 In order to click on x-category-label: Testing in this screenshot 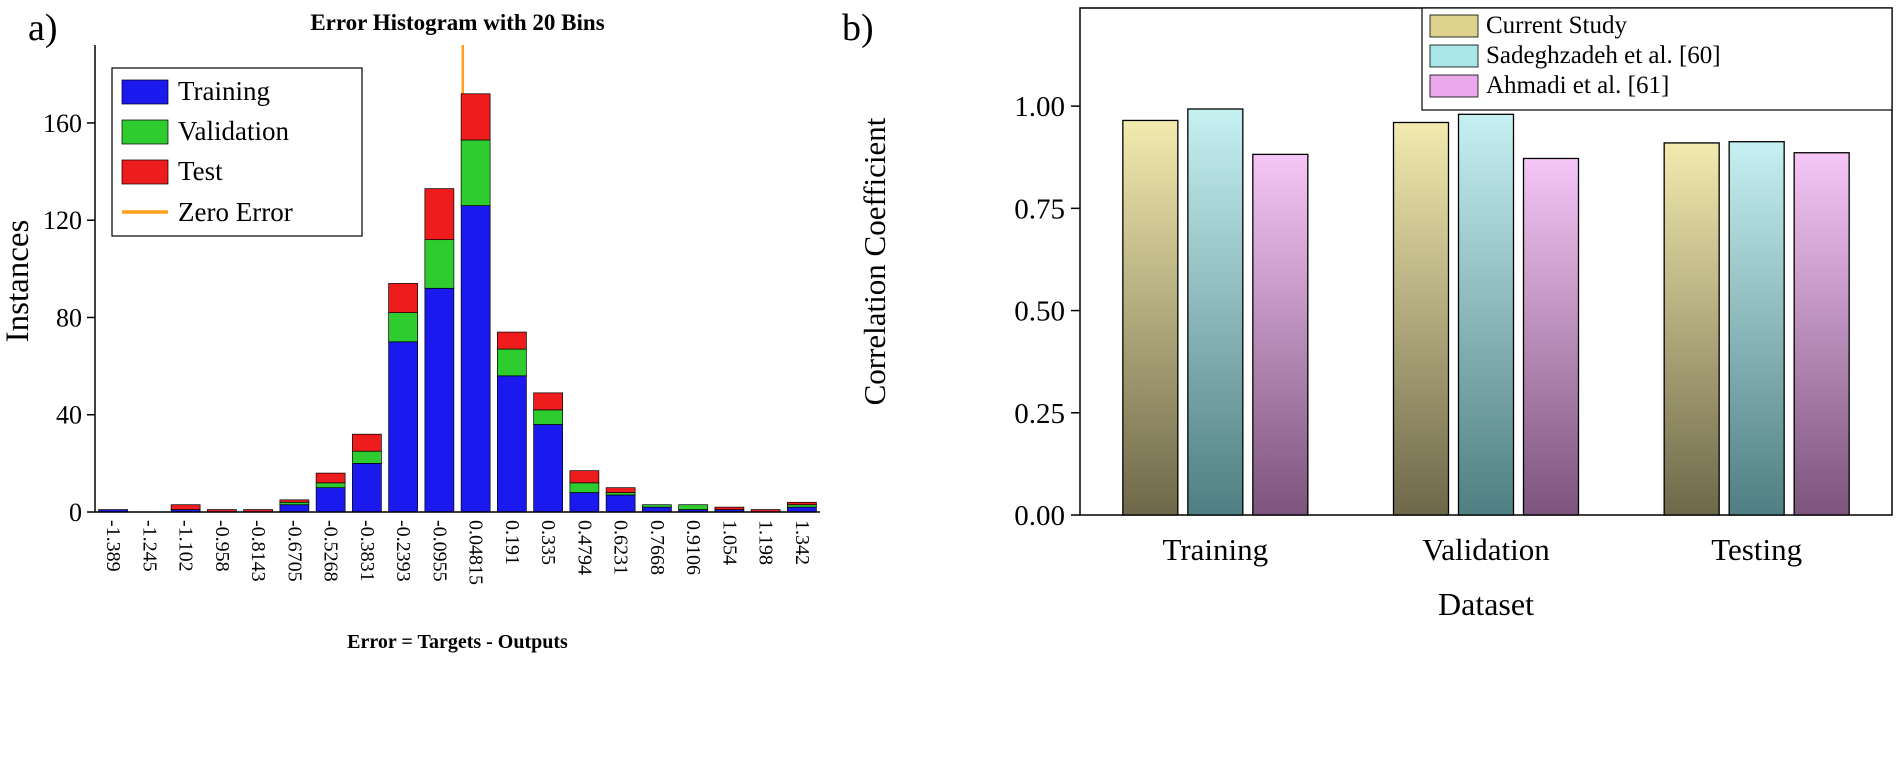, I will do `click(1756, 549)`.